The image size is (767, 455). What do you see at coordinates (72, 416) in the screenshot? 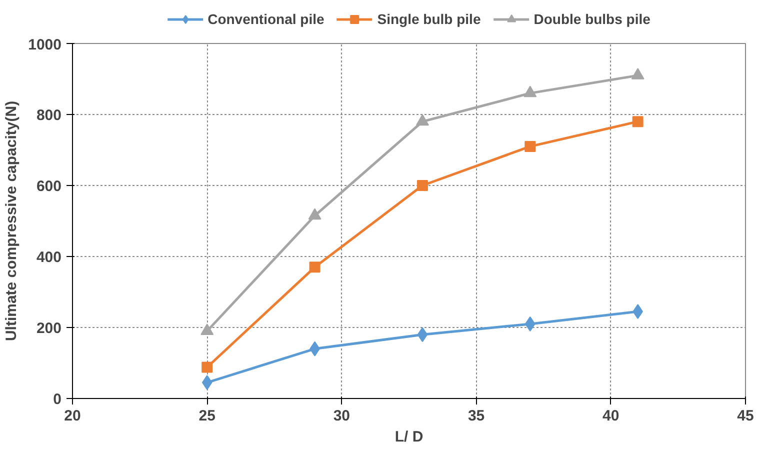
I see `x-tick-label: 20` at bounding box center [72, 416].